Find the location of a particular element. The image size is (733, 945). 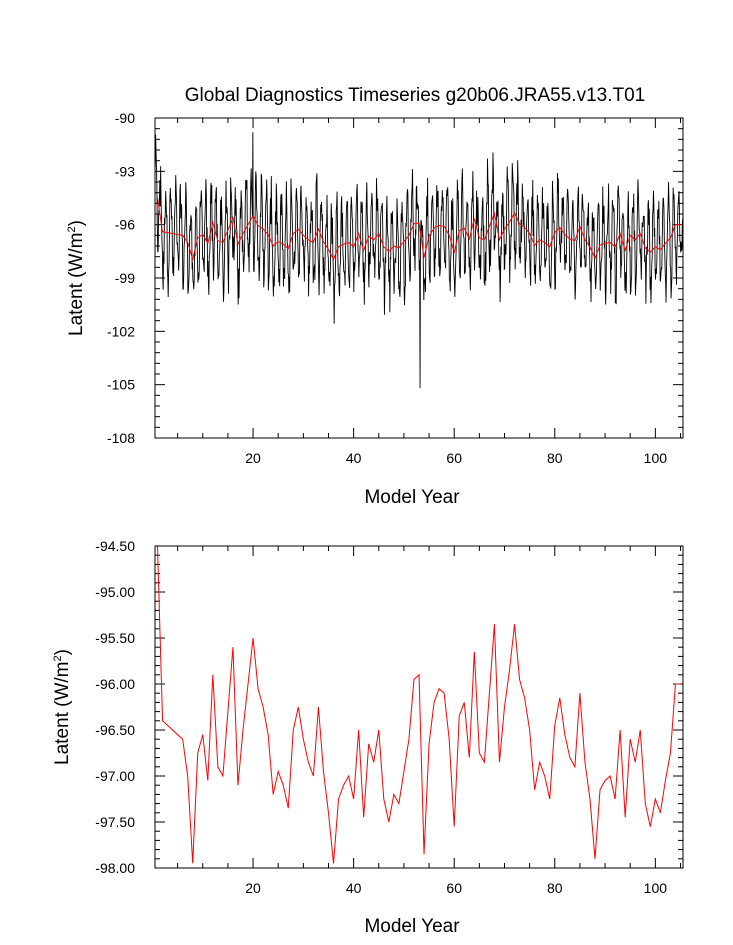

y-tick-label: -96 is located at coordinates (125, 225).